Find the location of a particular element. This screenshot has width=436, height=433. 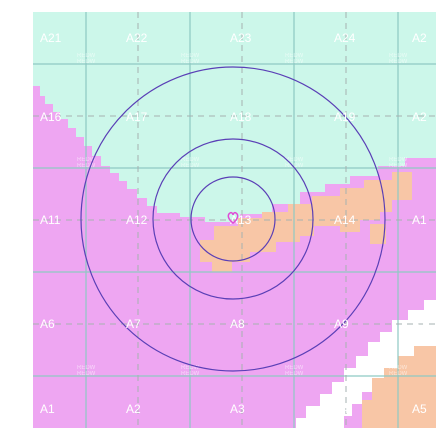

center-marker is located at coordinates (233, 217).